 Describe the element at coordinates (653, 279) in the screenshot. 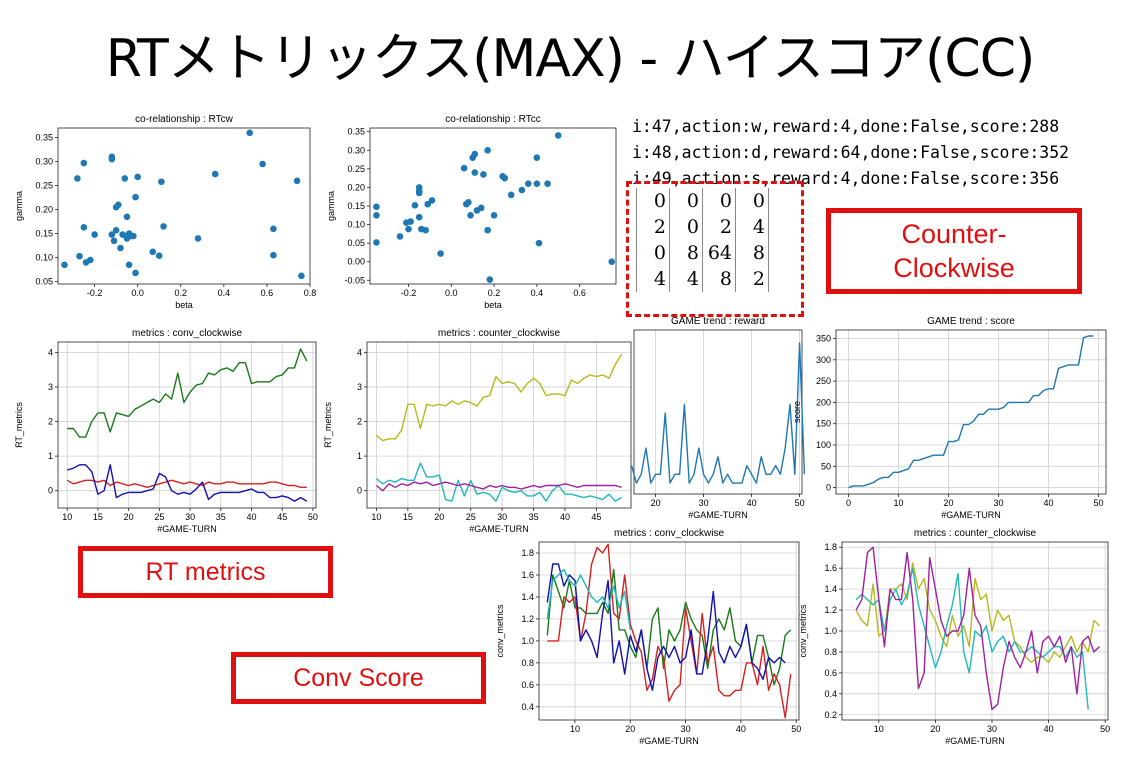

I see `board-cell: 4` at that location.